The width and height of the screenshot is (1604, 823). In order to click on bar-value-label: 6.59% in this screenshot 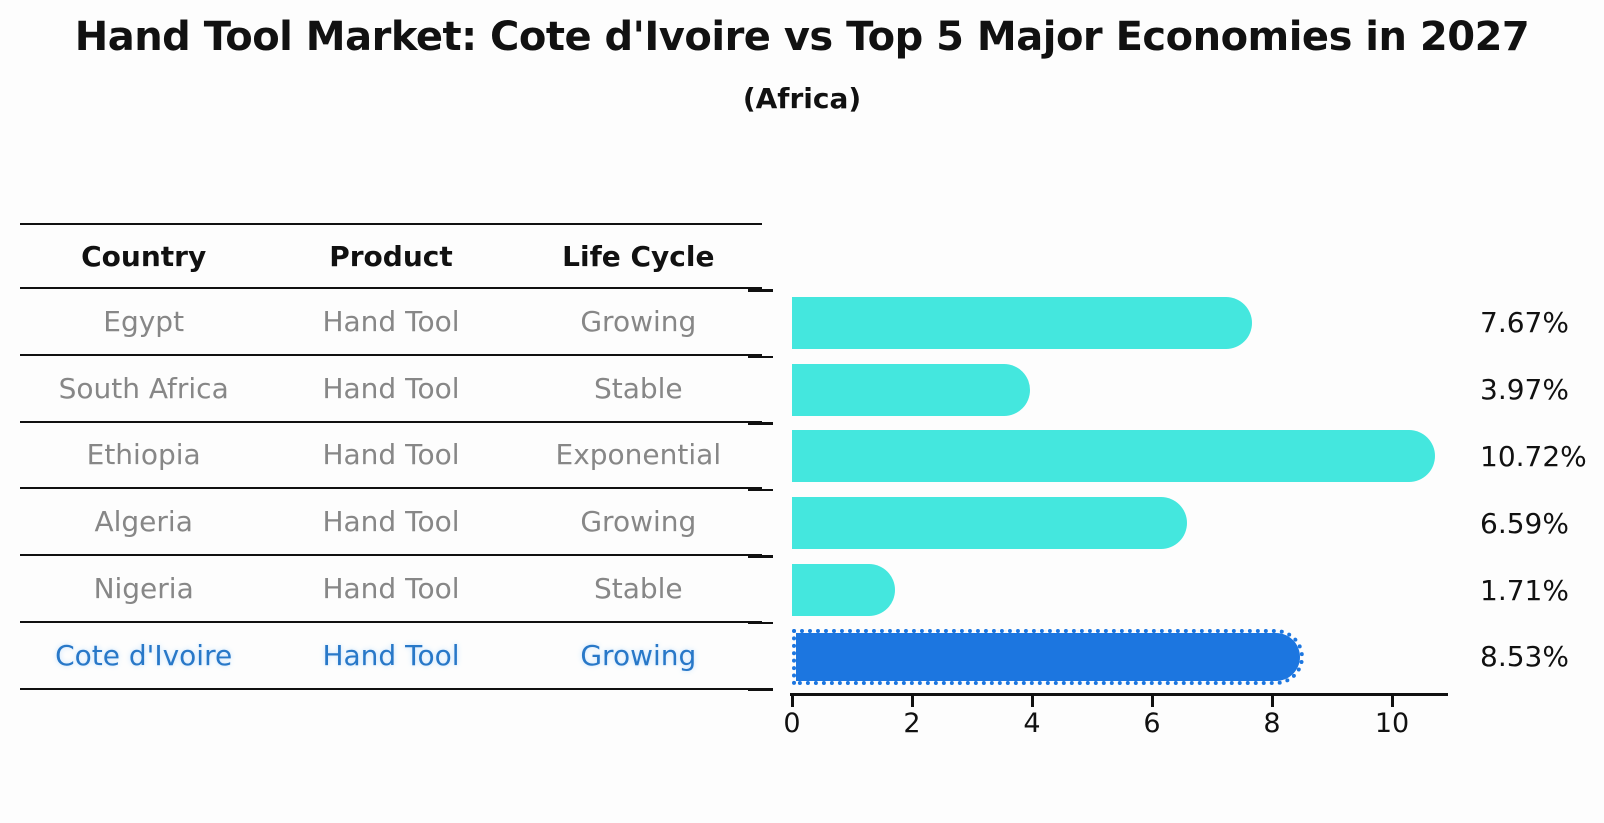, I will do `click(1524, 523)`.